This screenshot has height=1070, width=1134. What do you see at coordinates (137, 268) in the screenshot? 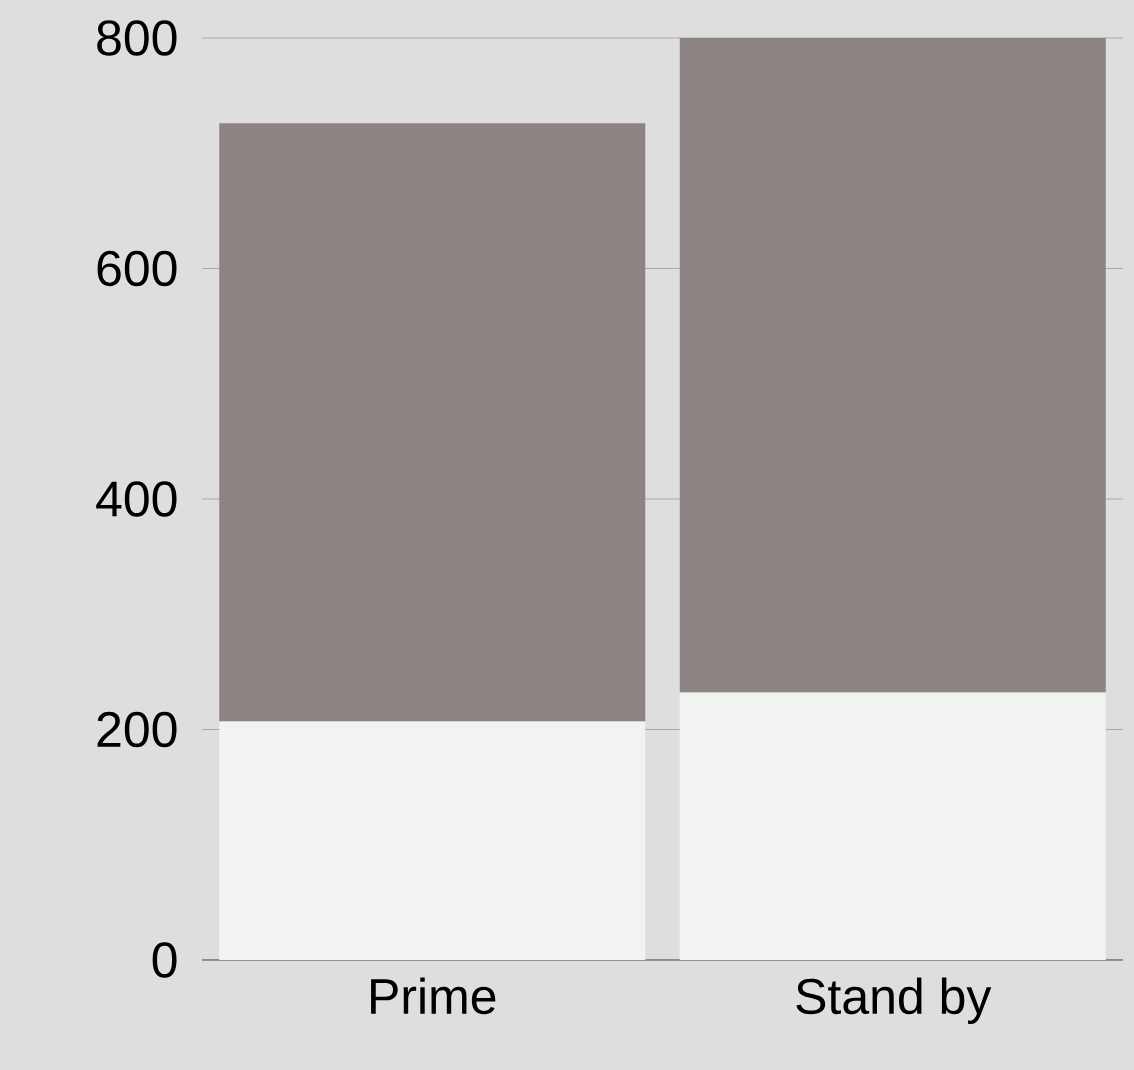
I see `y-tick-label: 600` at bounding box center [137, 268].